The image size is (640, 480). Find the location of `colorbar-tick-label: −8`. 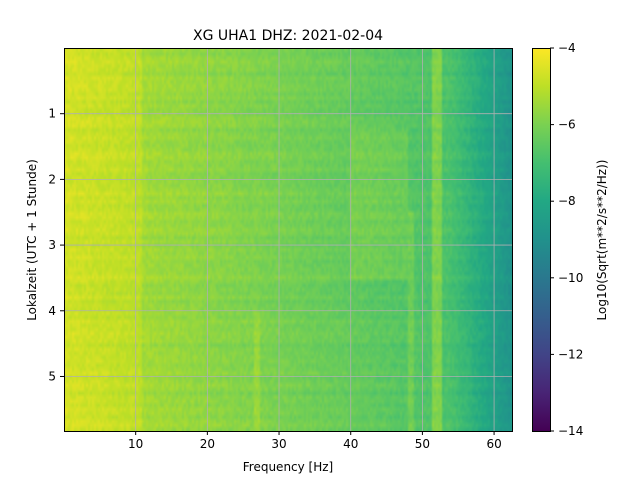

colorbar-tick-label: −8 is located at coordinates (567, 201).